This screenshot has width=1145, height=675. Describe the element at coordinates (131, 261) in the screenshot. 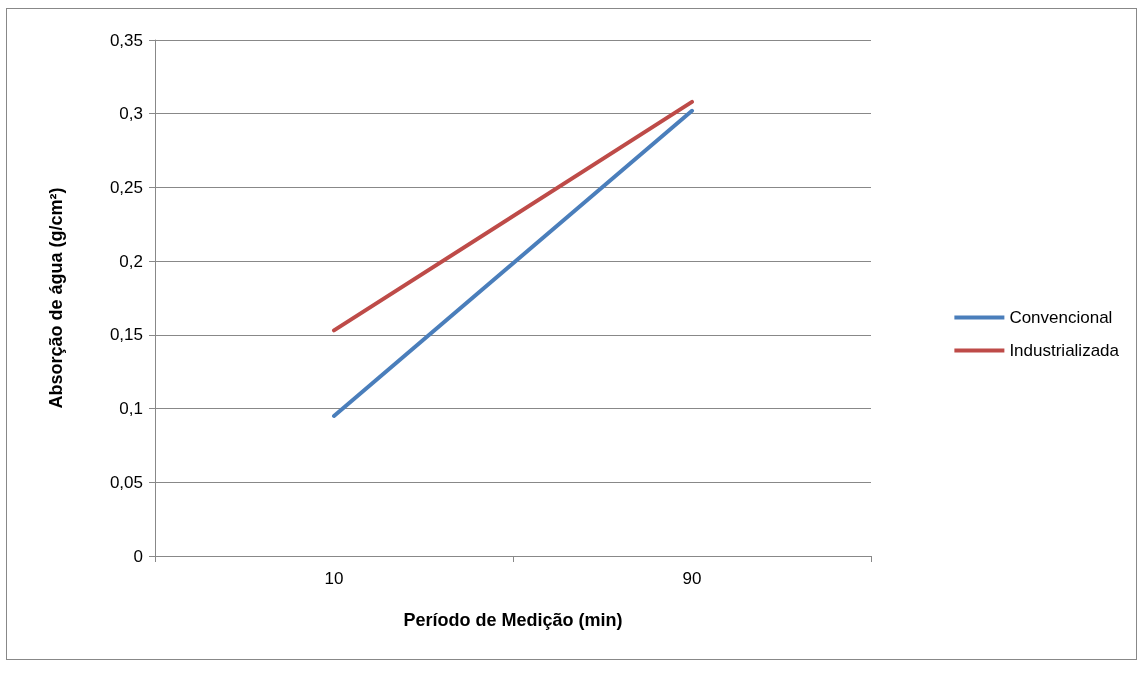

I see `y-tick-label: 0,2` at that location.